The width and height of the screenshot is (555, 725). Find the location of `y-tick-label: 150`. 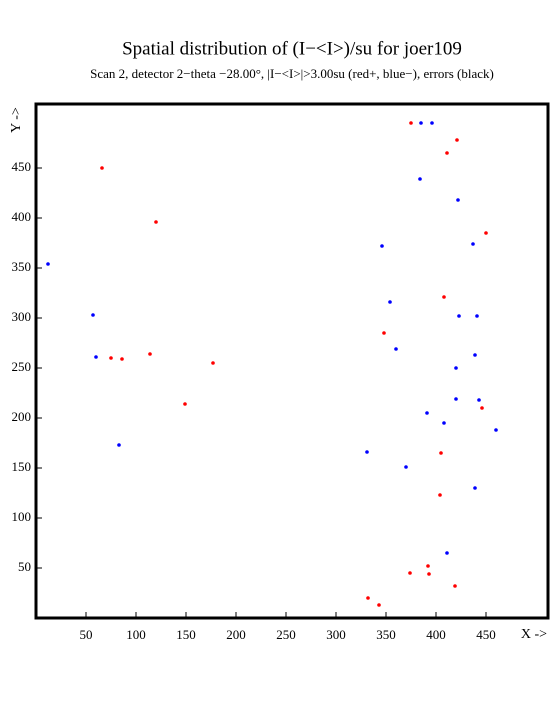

y-tick-label: 150 is located at coordinates (22, 466).